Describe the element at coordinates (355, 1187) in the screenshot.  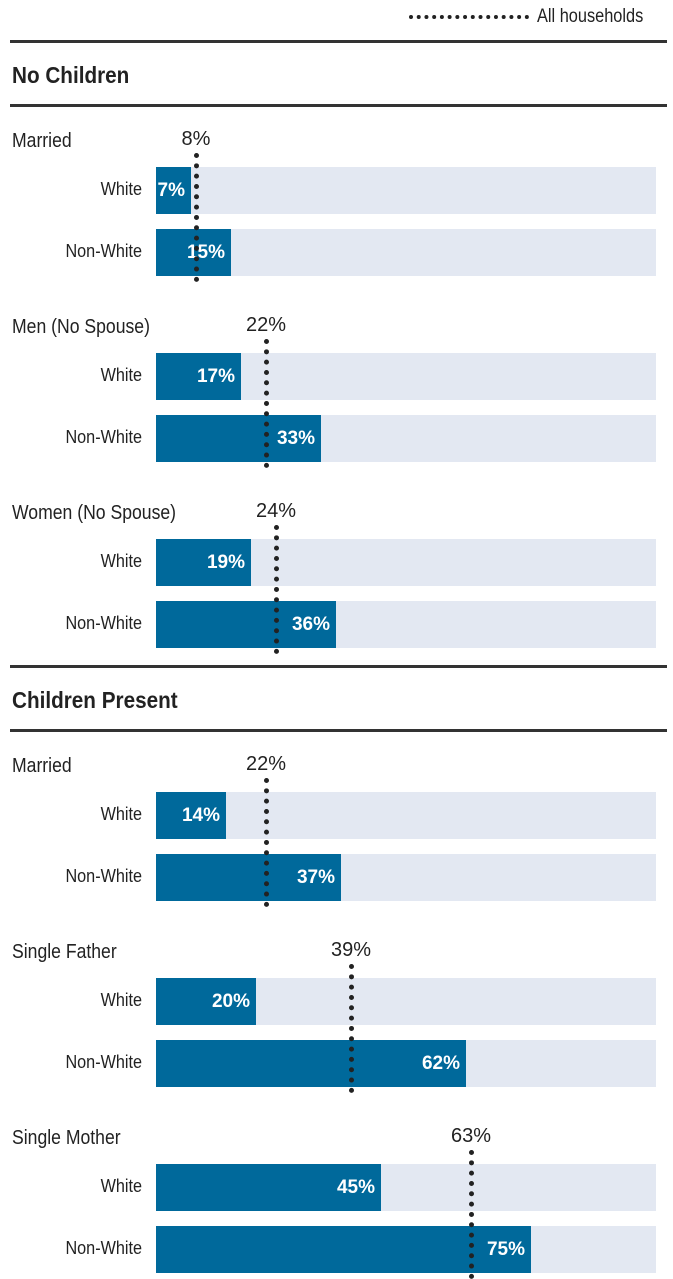
I see `bar-value-label: 45%` at that location.